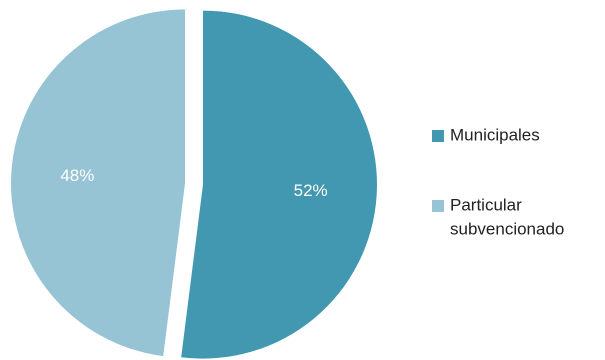 This screenshot has width=605, height=360. I want to click on pie-data-labels: 52% 48%, so click(193, 183).